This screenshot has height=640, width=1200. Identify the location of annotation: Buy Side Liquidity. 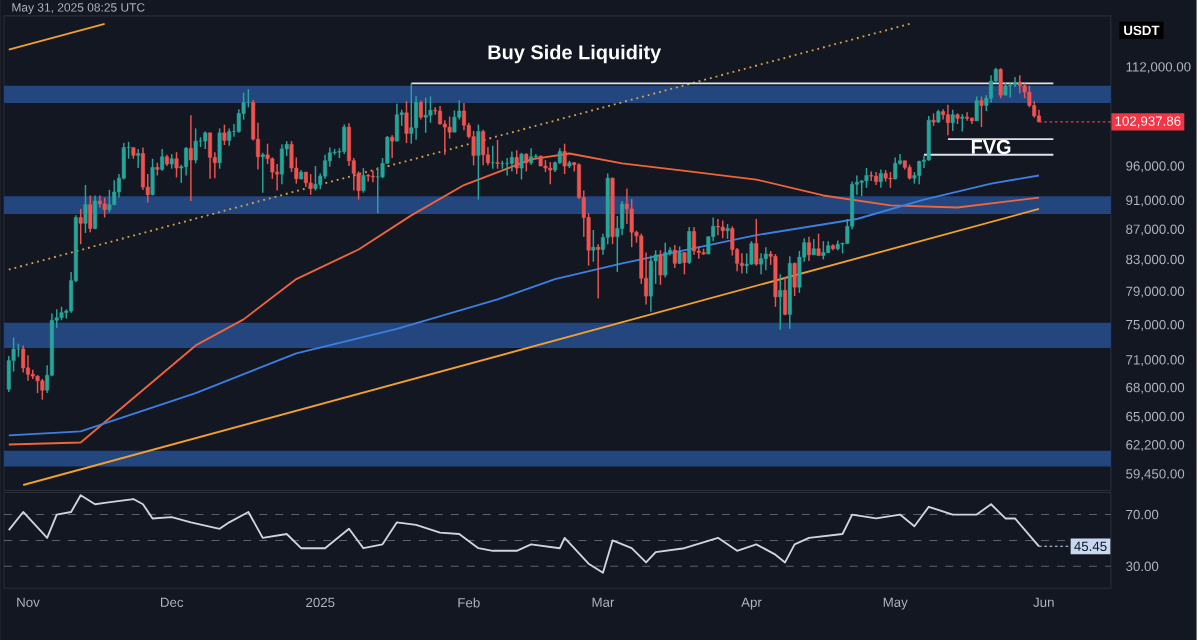
(575, 54).